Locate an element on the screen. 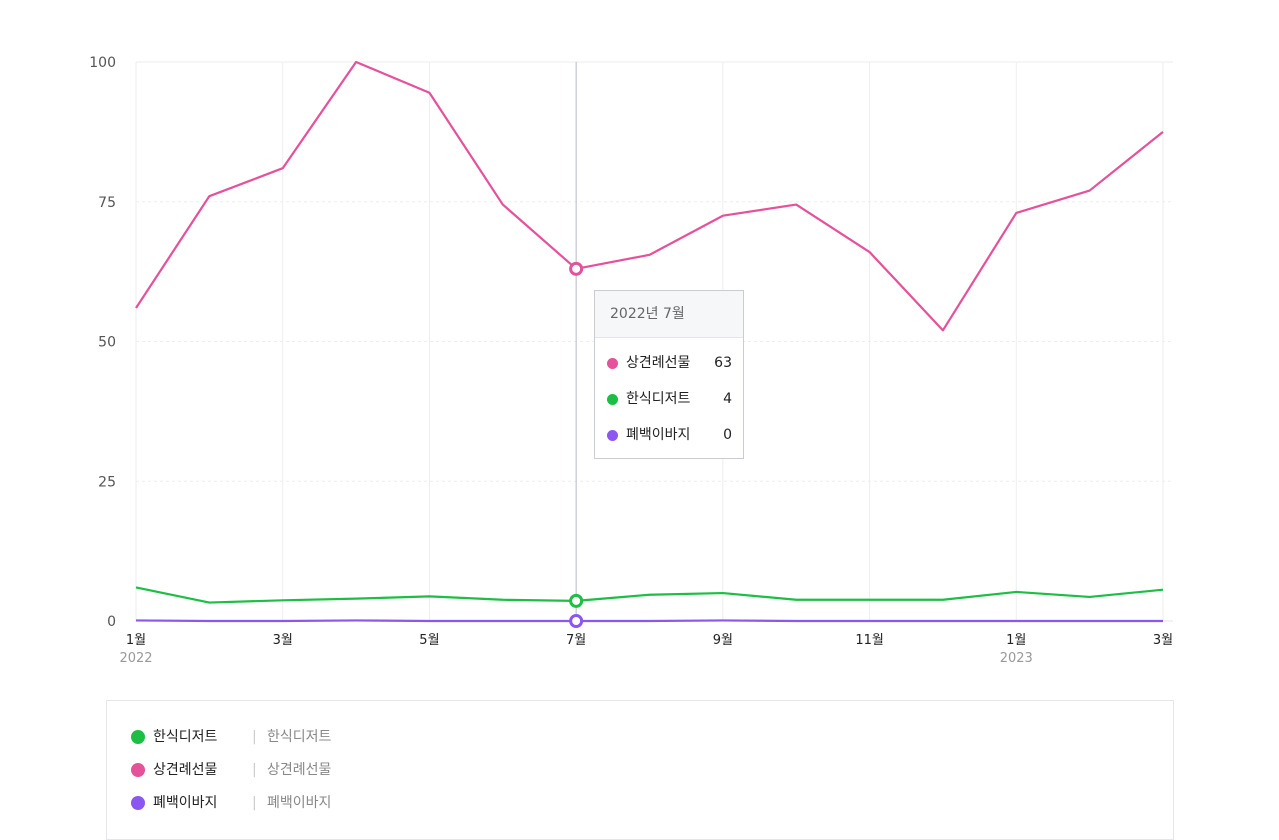 This screenshot has height=840, width=1279. y-axis: 0 25 50 75 100 is located at coordinates (102, 342).